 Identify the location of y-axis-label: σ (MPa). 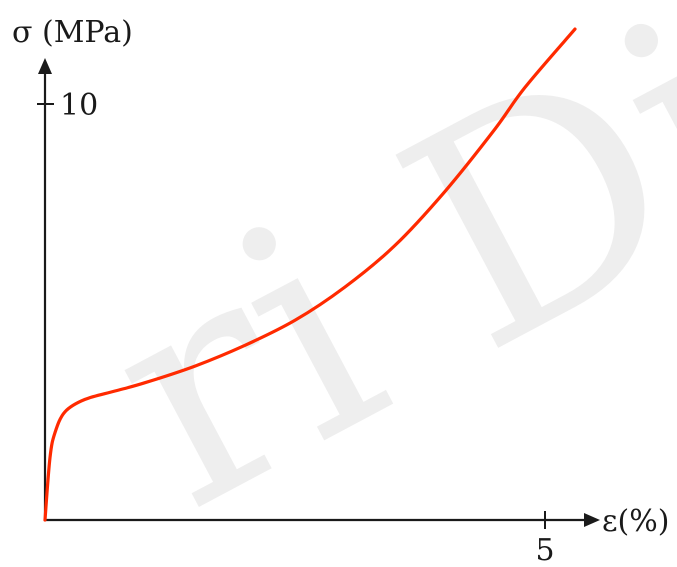
(72, 32).